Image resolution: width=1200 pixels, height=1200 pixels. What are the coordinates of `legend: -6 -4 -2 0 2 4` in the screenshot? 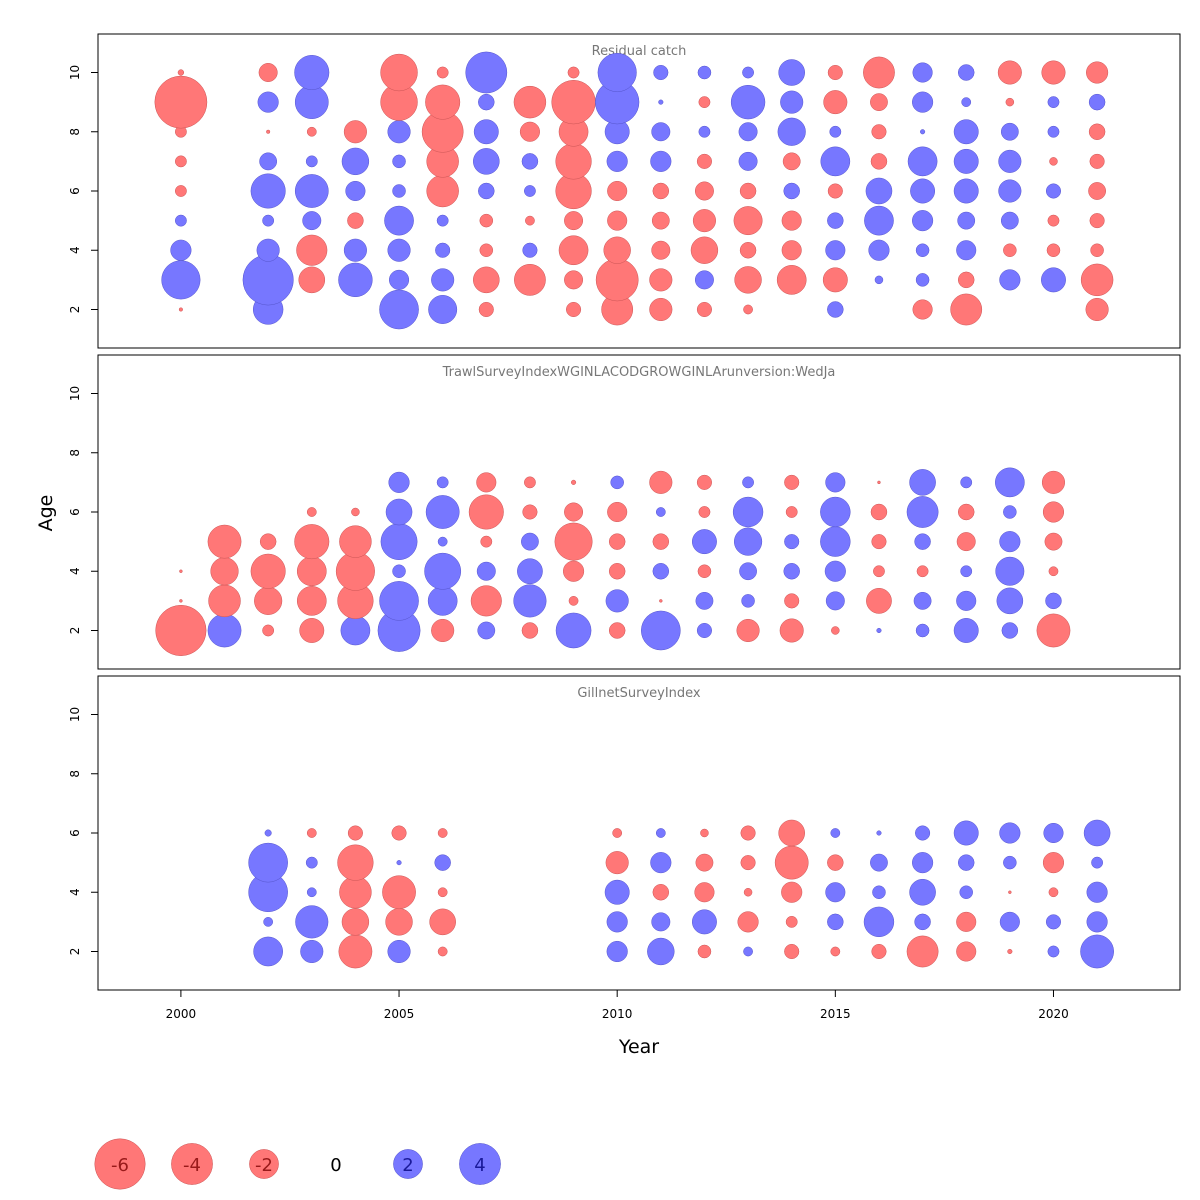 It's located at (297, 1164).